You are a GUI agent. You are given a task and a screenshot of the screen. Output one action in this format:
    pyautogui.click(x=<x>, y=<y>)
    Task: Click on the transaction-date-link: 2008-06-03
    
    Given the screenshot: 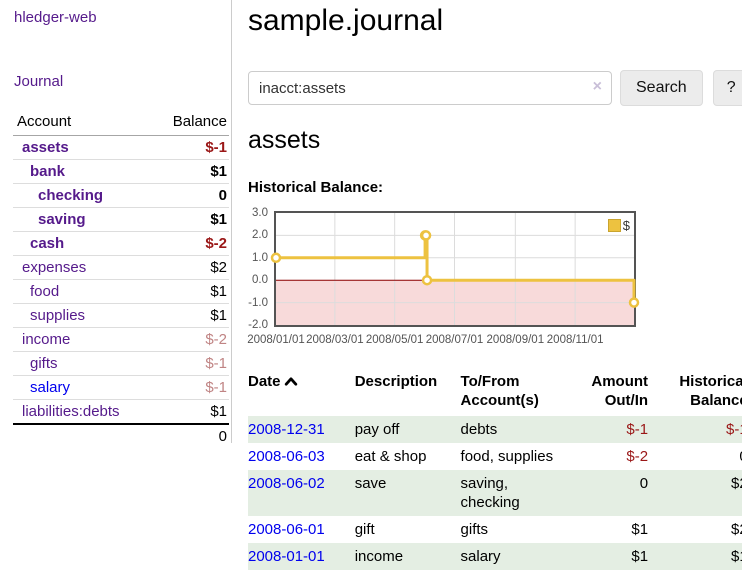 What is the action you would take?
    pyautogui.click(x=286, y=456)
    